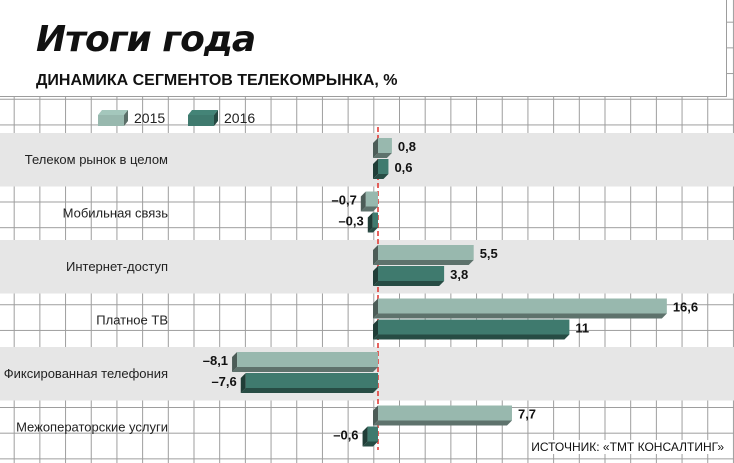 This screenshot has width=734, height=463. What do you see at coordinates (685, 307) in the screenshot?
I see `data-label: 16,6` at bounding box center [685, 307].